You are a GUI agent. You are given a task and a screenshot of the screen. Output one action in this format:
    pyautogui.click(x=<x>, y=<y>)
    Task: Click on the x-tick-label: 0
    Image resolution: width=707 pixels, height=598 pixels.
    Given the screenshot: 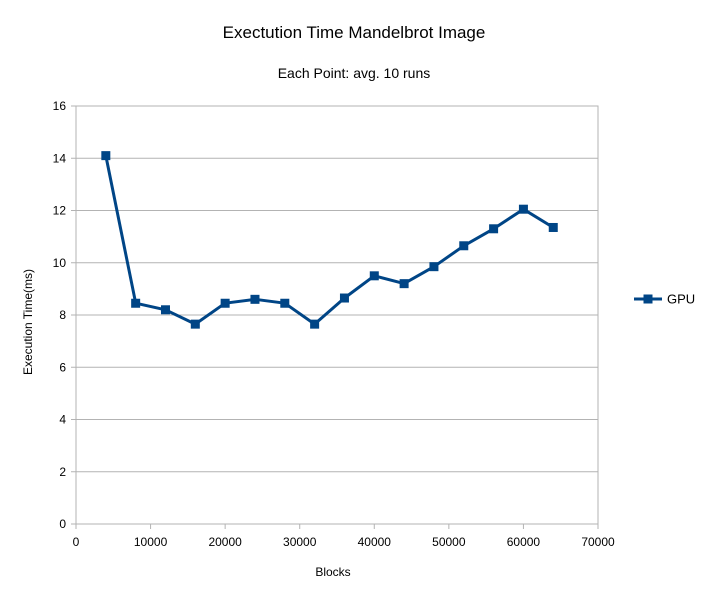 What is the action you would take?
    pyautogui.click(x=76, y=542)
    